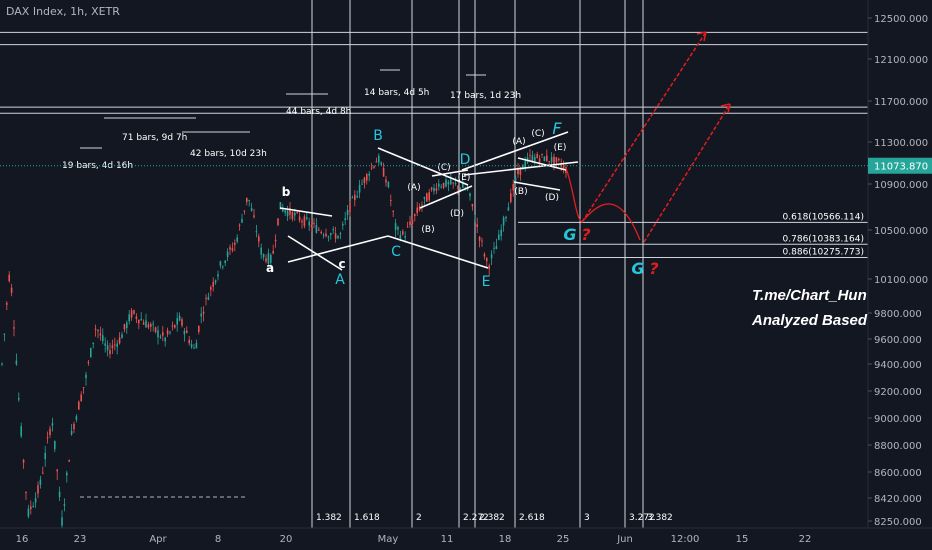  Describe the element at coordinates (648, 137) in the screenshot. I see `projection-lines` at that location.